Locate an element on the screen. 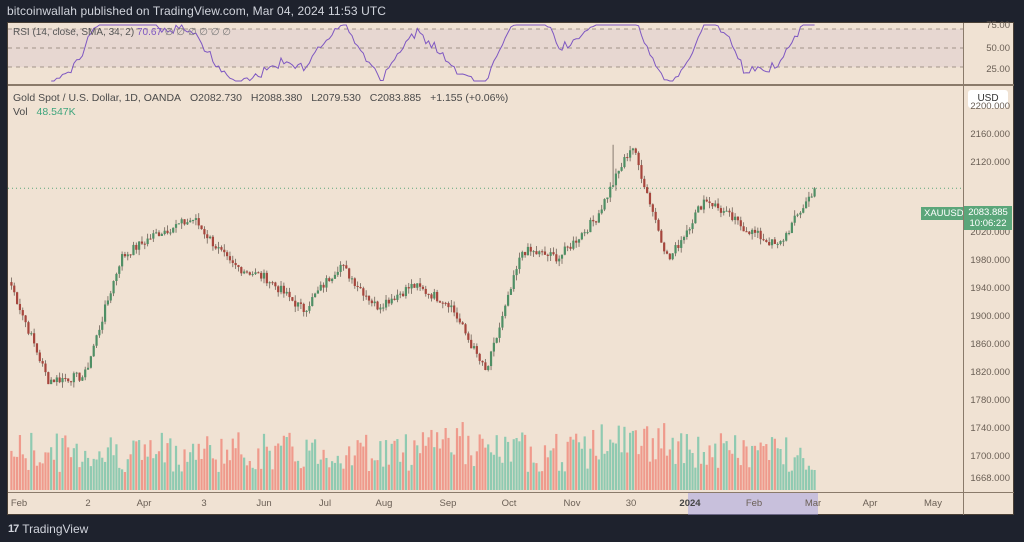 The image size is (1024, 542). time-axis-label: 2024 is located at coordinates (690, 503).